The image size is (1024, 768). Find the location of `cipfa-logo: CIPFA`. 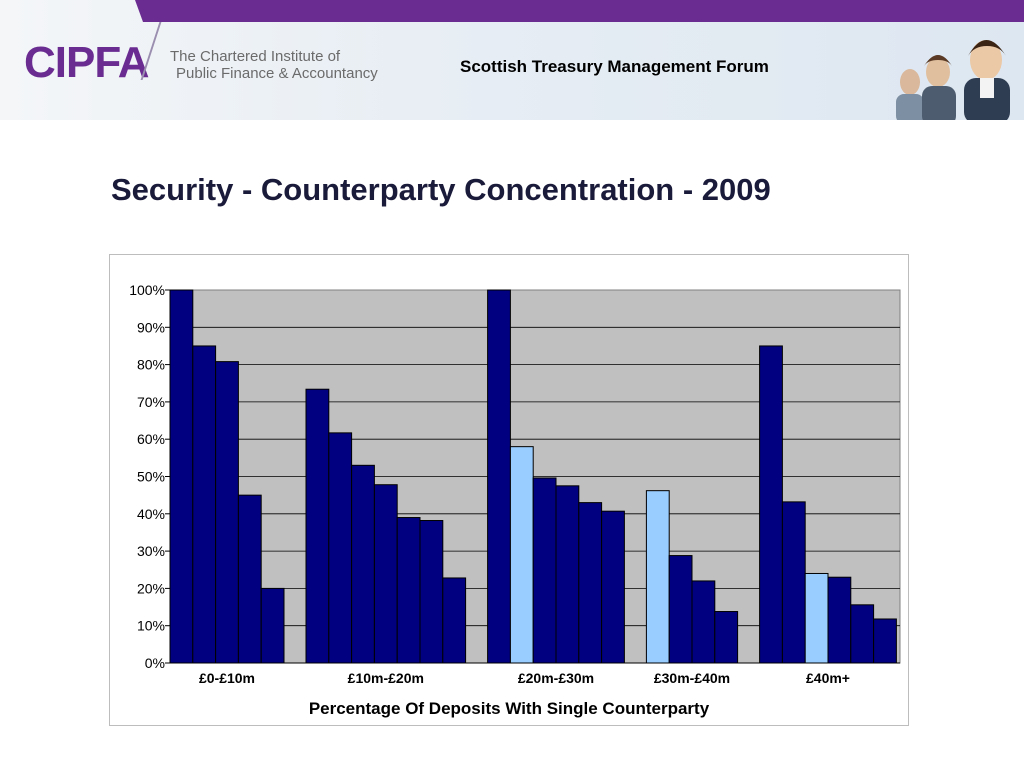

cipfa-logo: CIPFA is located at coordinates (87, 62).